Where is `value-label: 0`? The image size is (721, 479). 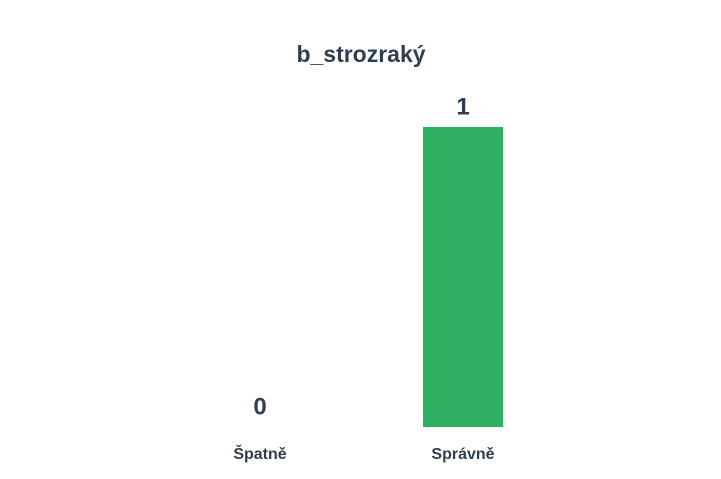
value-label: 0 is located at coordinates (259, 406).